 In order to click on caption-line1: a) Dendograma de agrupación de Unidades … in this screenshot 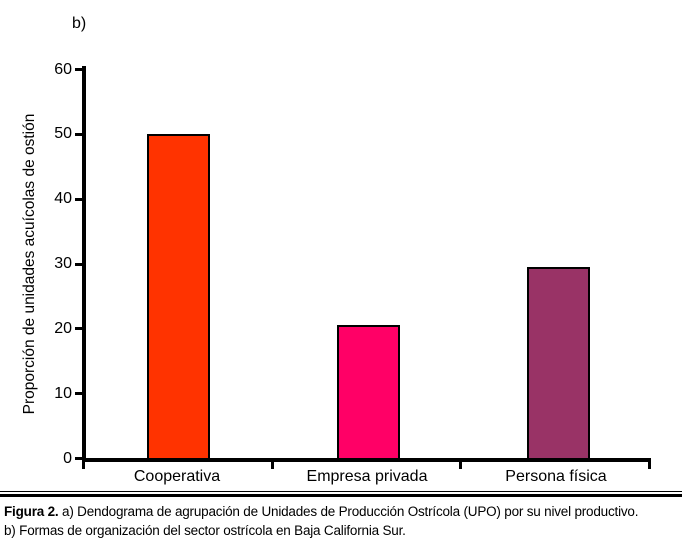, I will do `click(348, 511)`.